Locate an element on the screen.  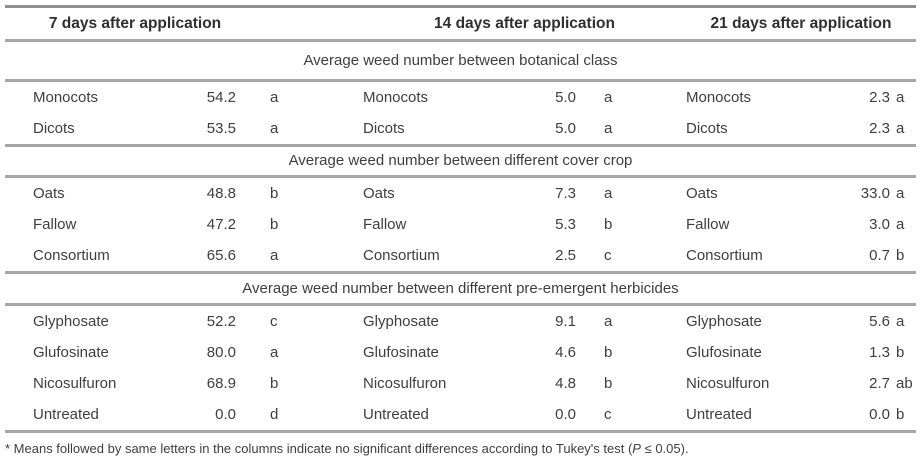
row-value: 2.5 is located at coordinates (565, 255).